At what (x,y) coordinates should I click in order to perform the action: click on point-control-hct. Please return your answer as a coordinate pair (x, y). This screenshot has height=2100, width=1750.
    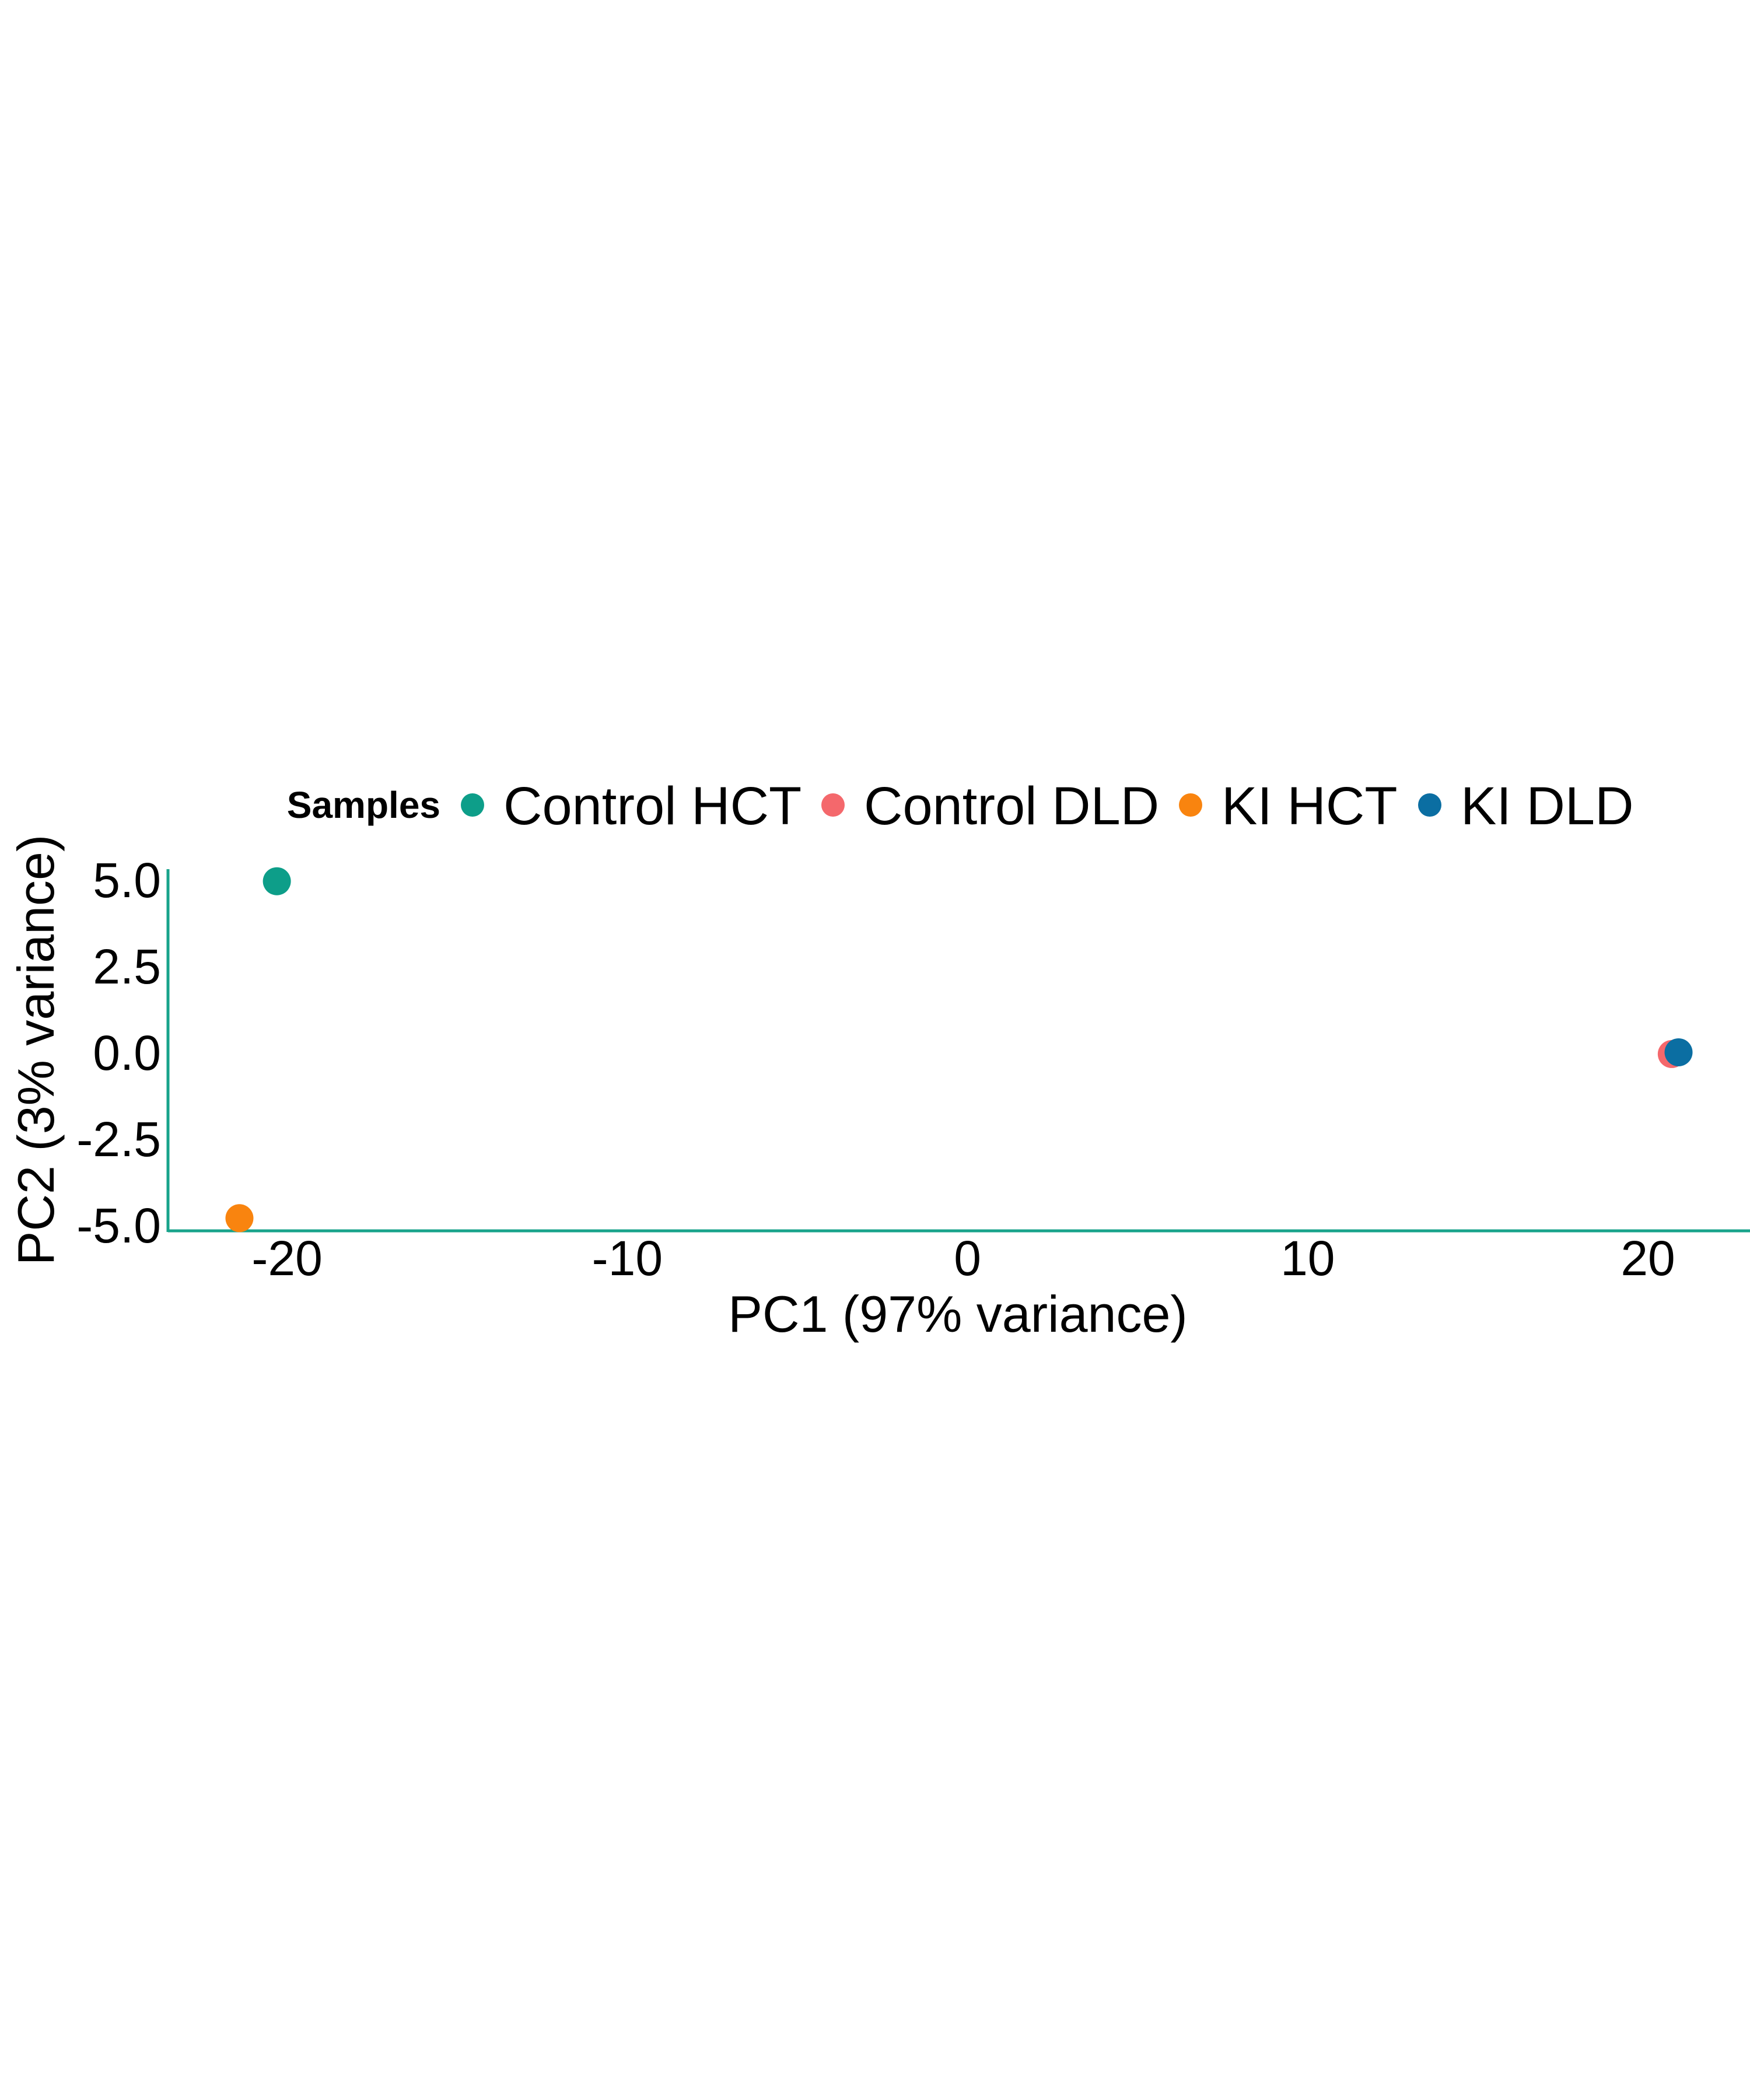
    Looking at the image, I should click on (276, 881).